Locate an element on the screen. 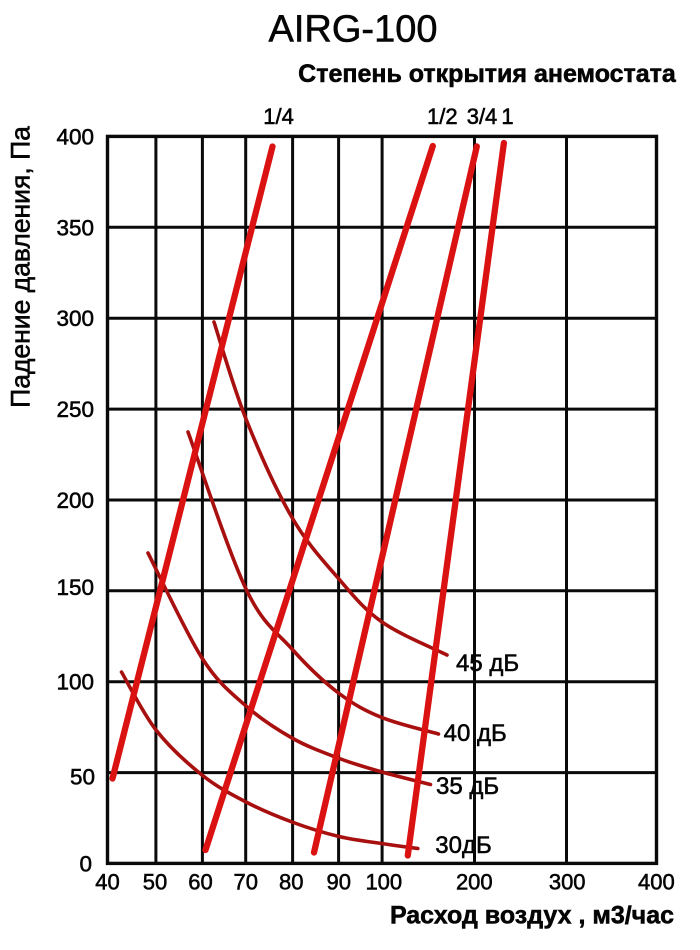 The height and width of the screenshot is (950, 700). svg-text: 0 is located at coordinates (85, 863).